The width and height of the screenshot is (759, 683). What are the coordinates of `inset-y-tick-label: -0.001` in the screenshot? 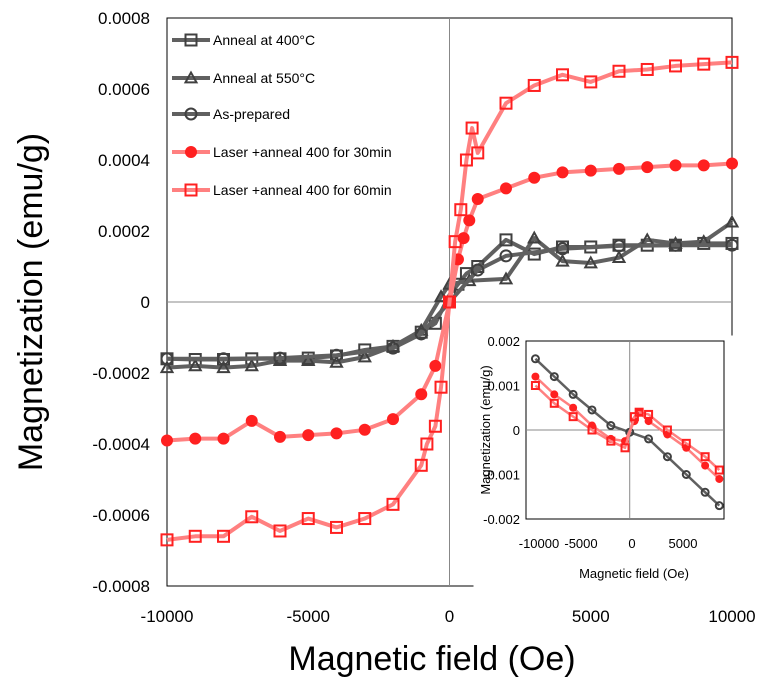 It's located at (501, 475).